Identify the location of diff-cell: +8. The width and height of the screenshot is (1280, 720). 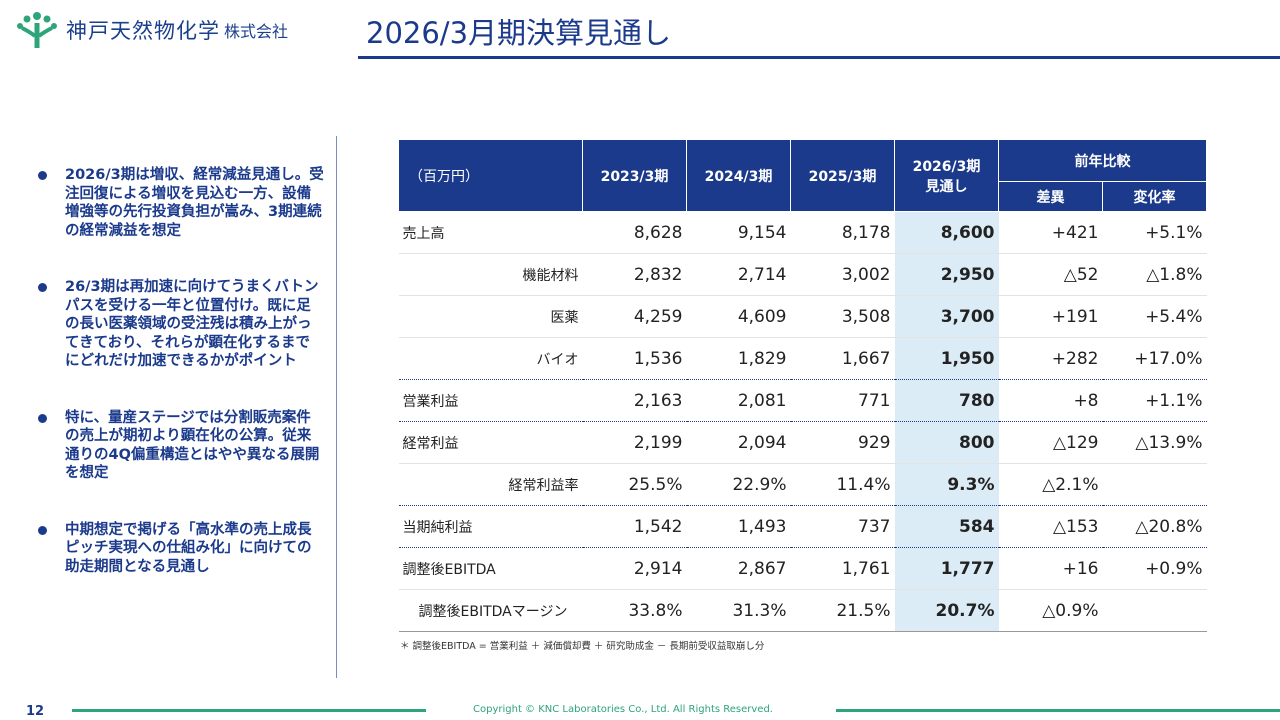
(1050, 400).